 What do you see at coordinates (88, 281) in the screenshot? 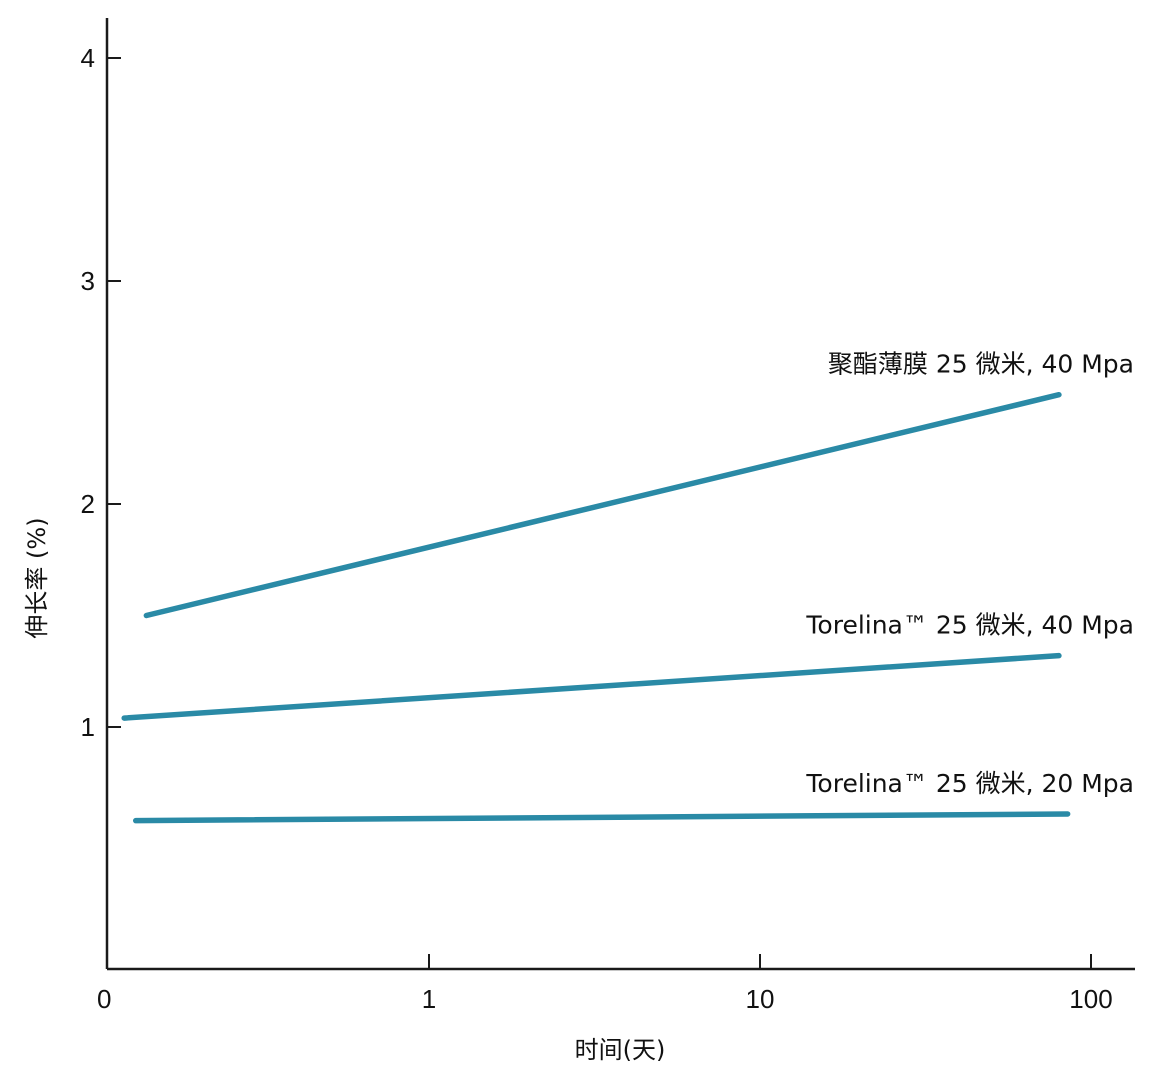
I see `y-tick-label: 3` at bounding box center [88, 281].